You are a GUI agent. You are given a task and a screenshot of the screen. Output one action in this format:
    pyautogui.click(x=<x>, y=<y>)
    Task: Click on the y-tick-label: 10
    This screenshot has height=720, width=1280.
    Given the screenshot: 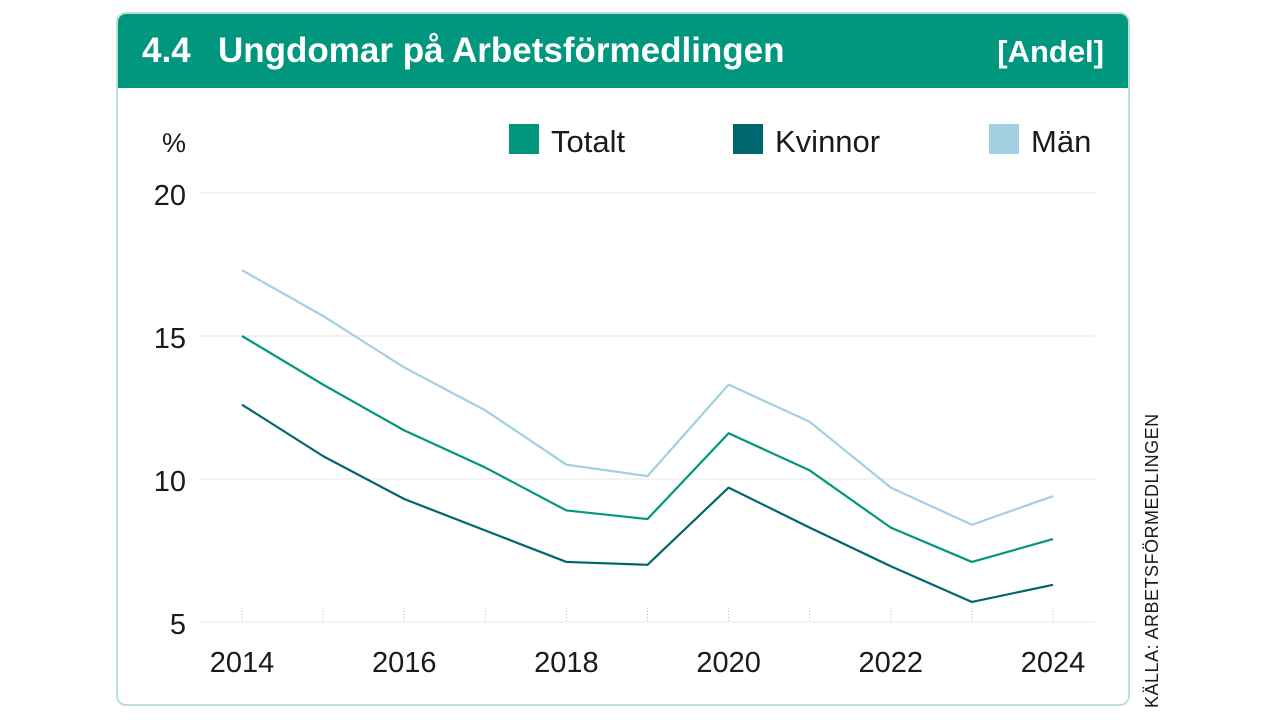 What is the action you would take?
    pyautogui.click(x=170, y=482)
    